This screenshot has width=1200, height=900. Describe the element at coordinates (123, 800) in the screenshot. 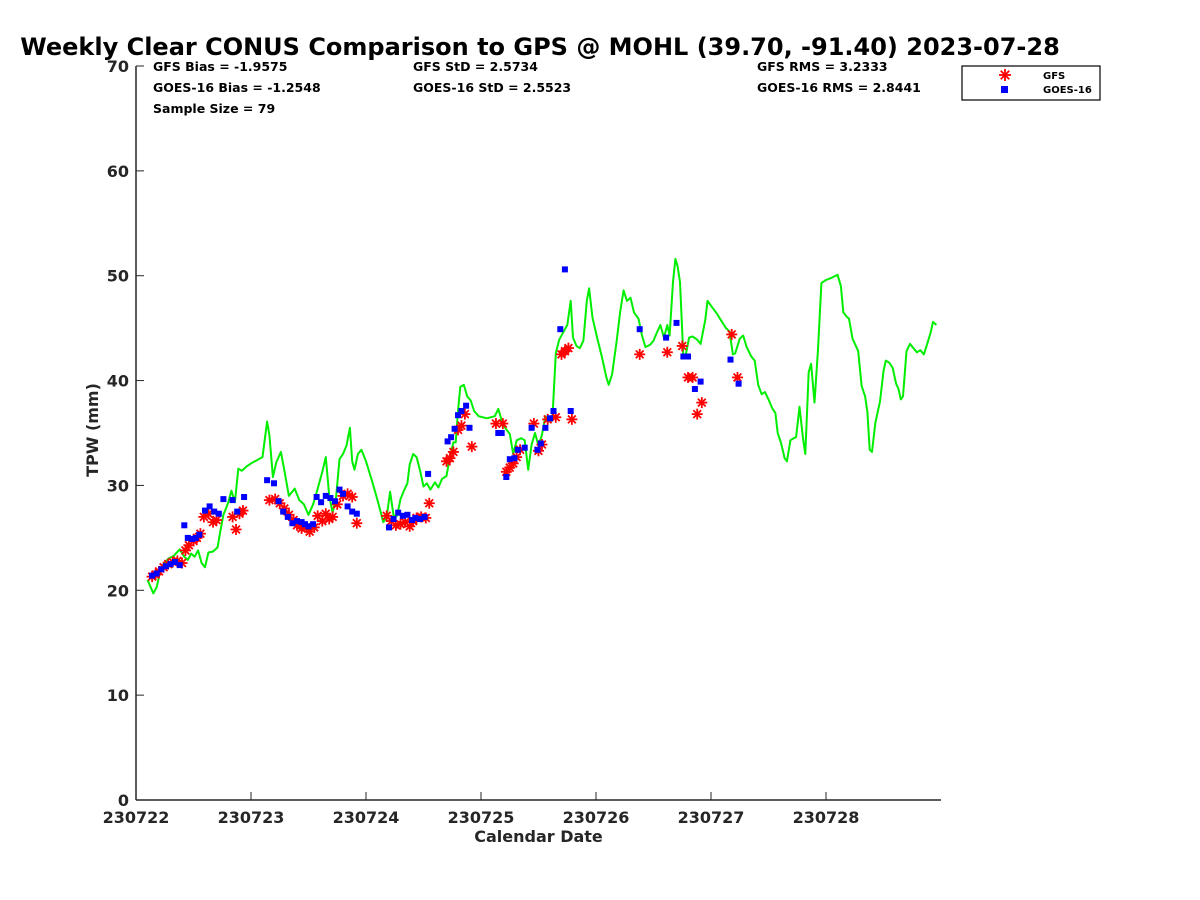

I see `y-tick-label: 0` at that location.